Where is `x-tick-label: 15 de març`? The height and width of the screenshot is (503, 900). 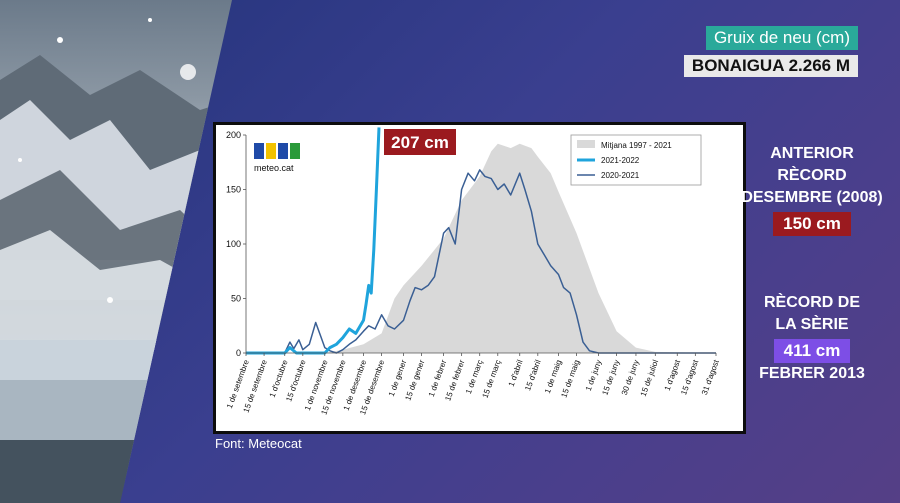 x-tick-label: 15 de març is located at coordinates (492, 379).